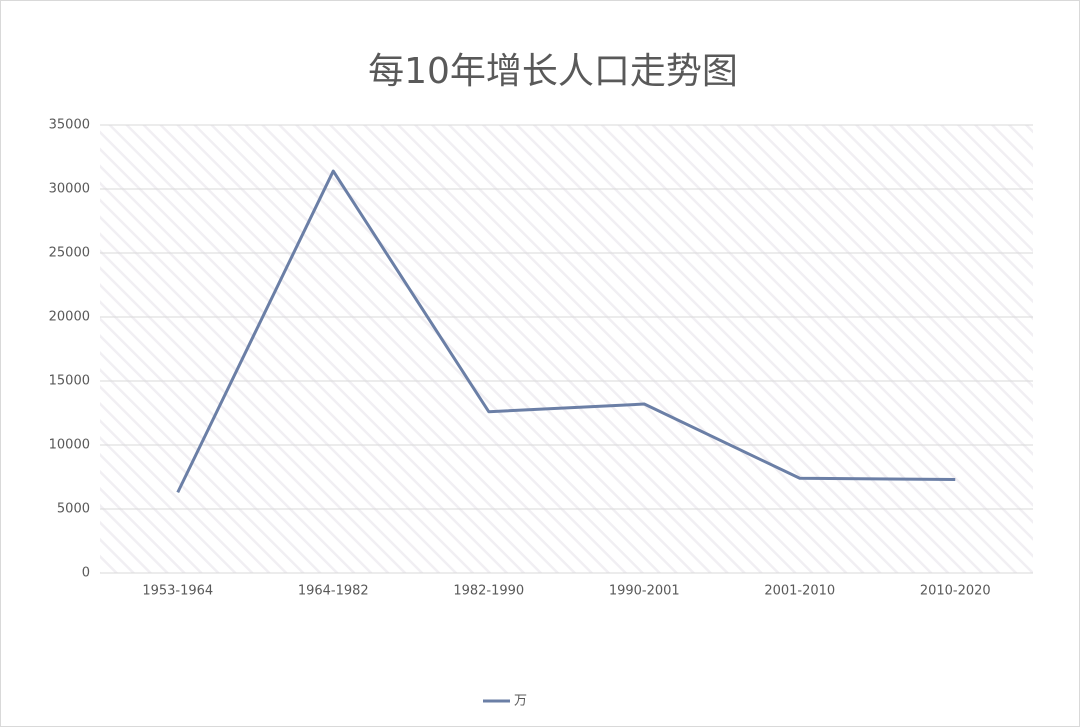  I want to click on chart-title: 每10年增长人口走势图, so click(553, 71).